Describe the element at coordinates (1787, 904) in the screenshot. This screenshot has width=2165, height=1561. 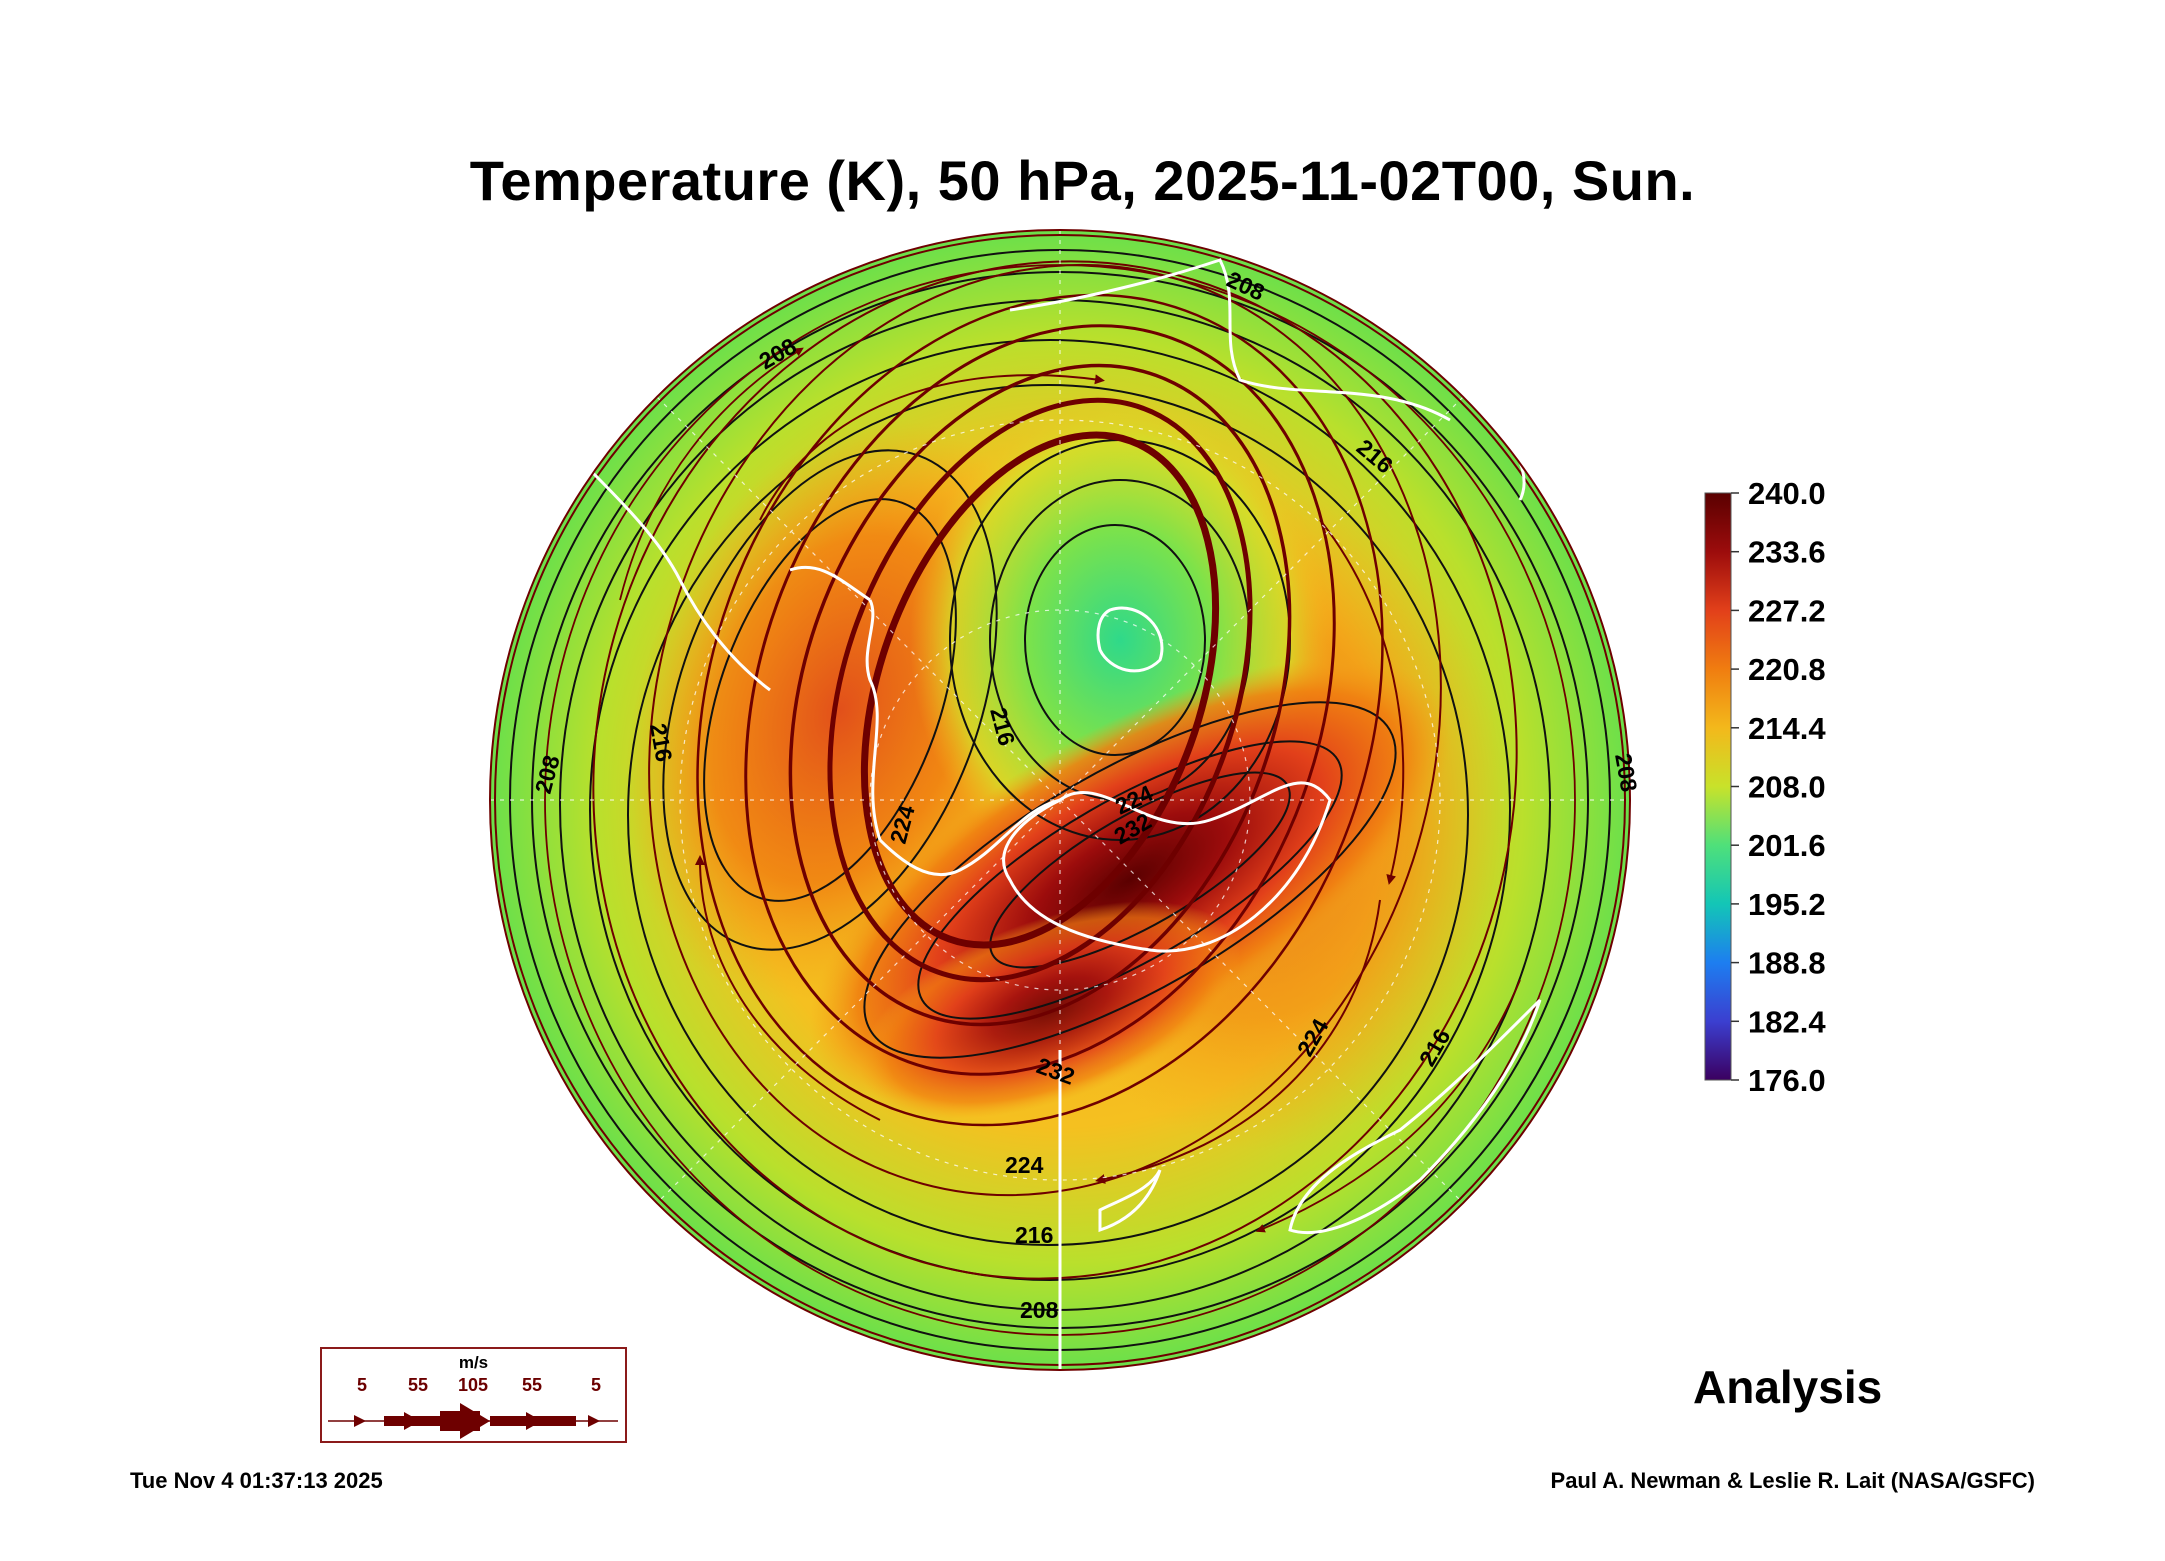
I see `colorbar-tick-label: 195.2` at that location.